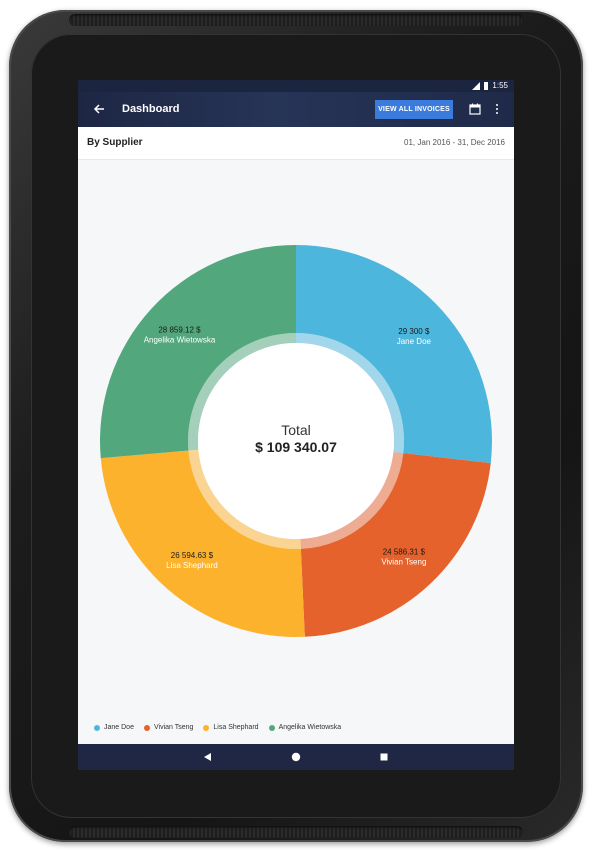 The width and height of the screenshot is (592, 850). I want to click on legend-label: Jane Doe, so click(119, 727).